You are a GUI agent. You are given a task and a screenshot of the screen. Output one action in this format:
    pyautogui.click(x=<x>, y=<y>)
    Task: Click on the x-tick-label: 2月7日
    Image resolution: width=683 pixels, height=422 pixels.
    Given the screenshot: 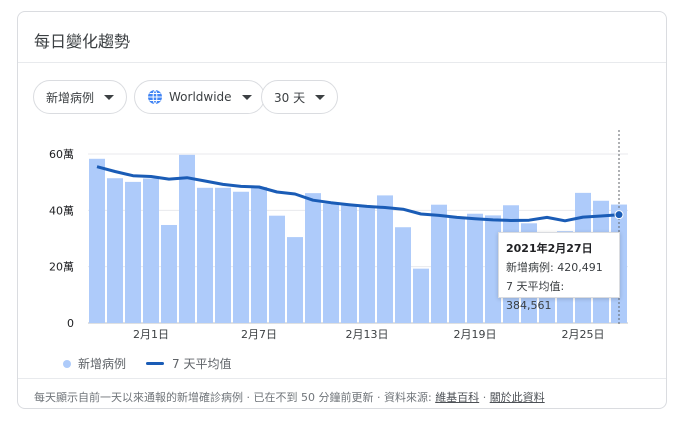 What is the action you would take?
    pyautogui.click(x=259, y=334)
    